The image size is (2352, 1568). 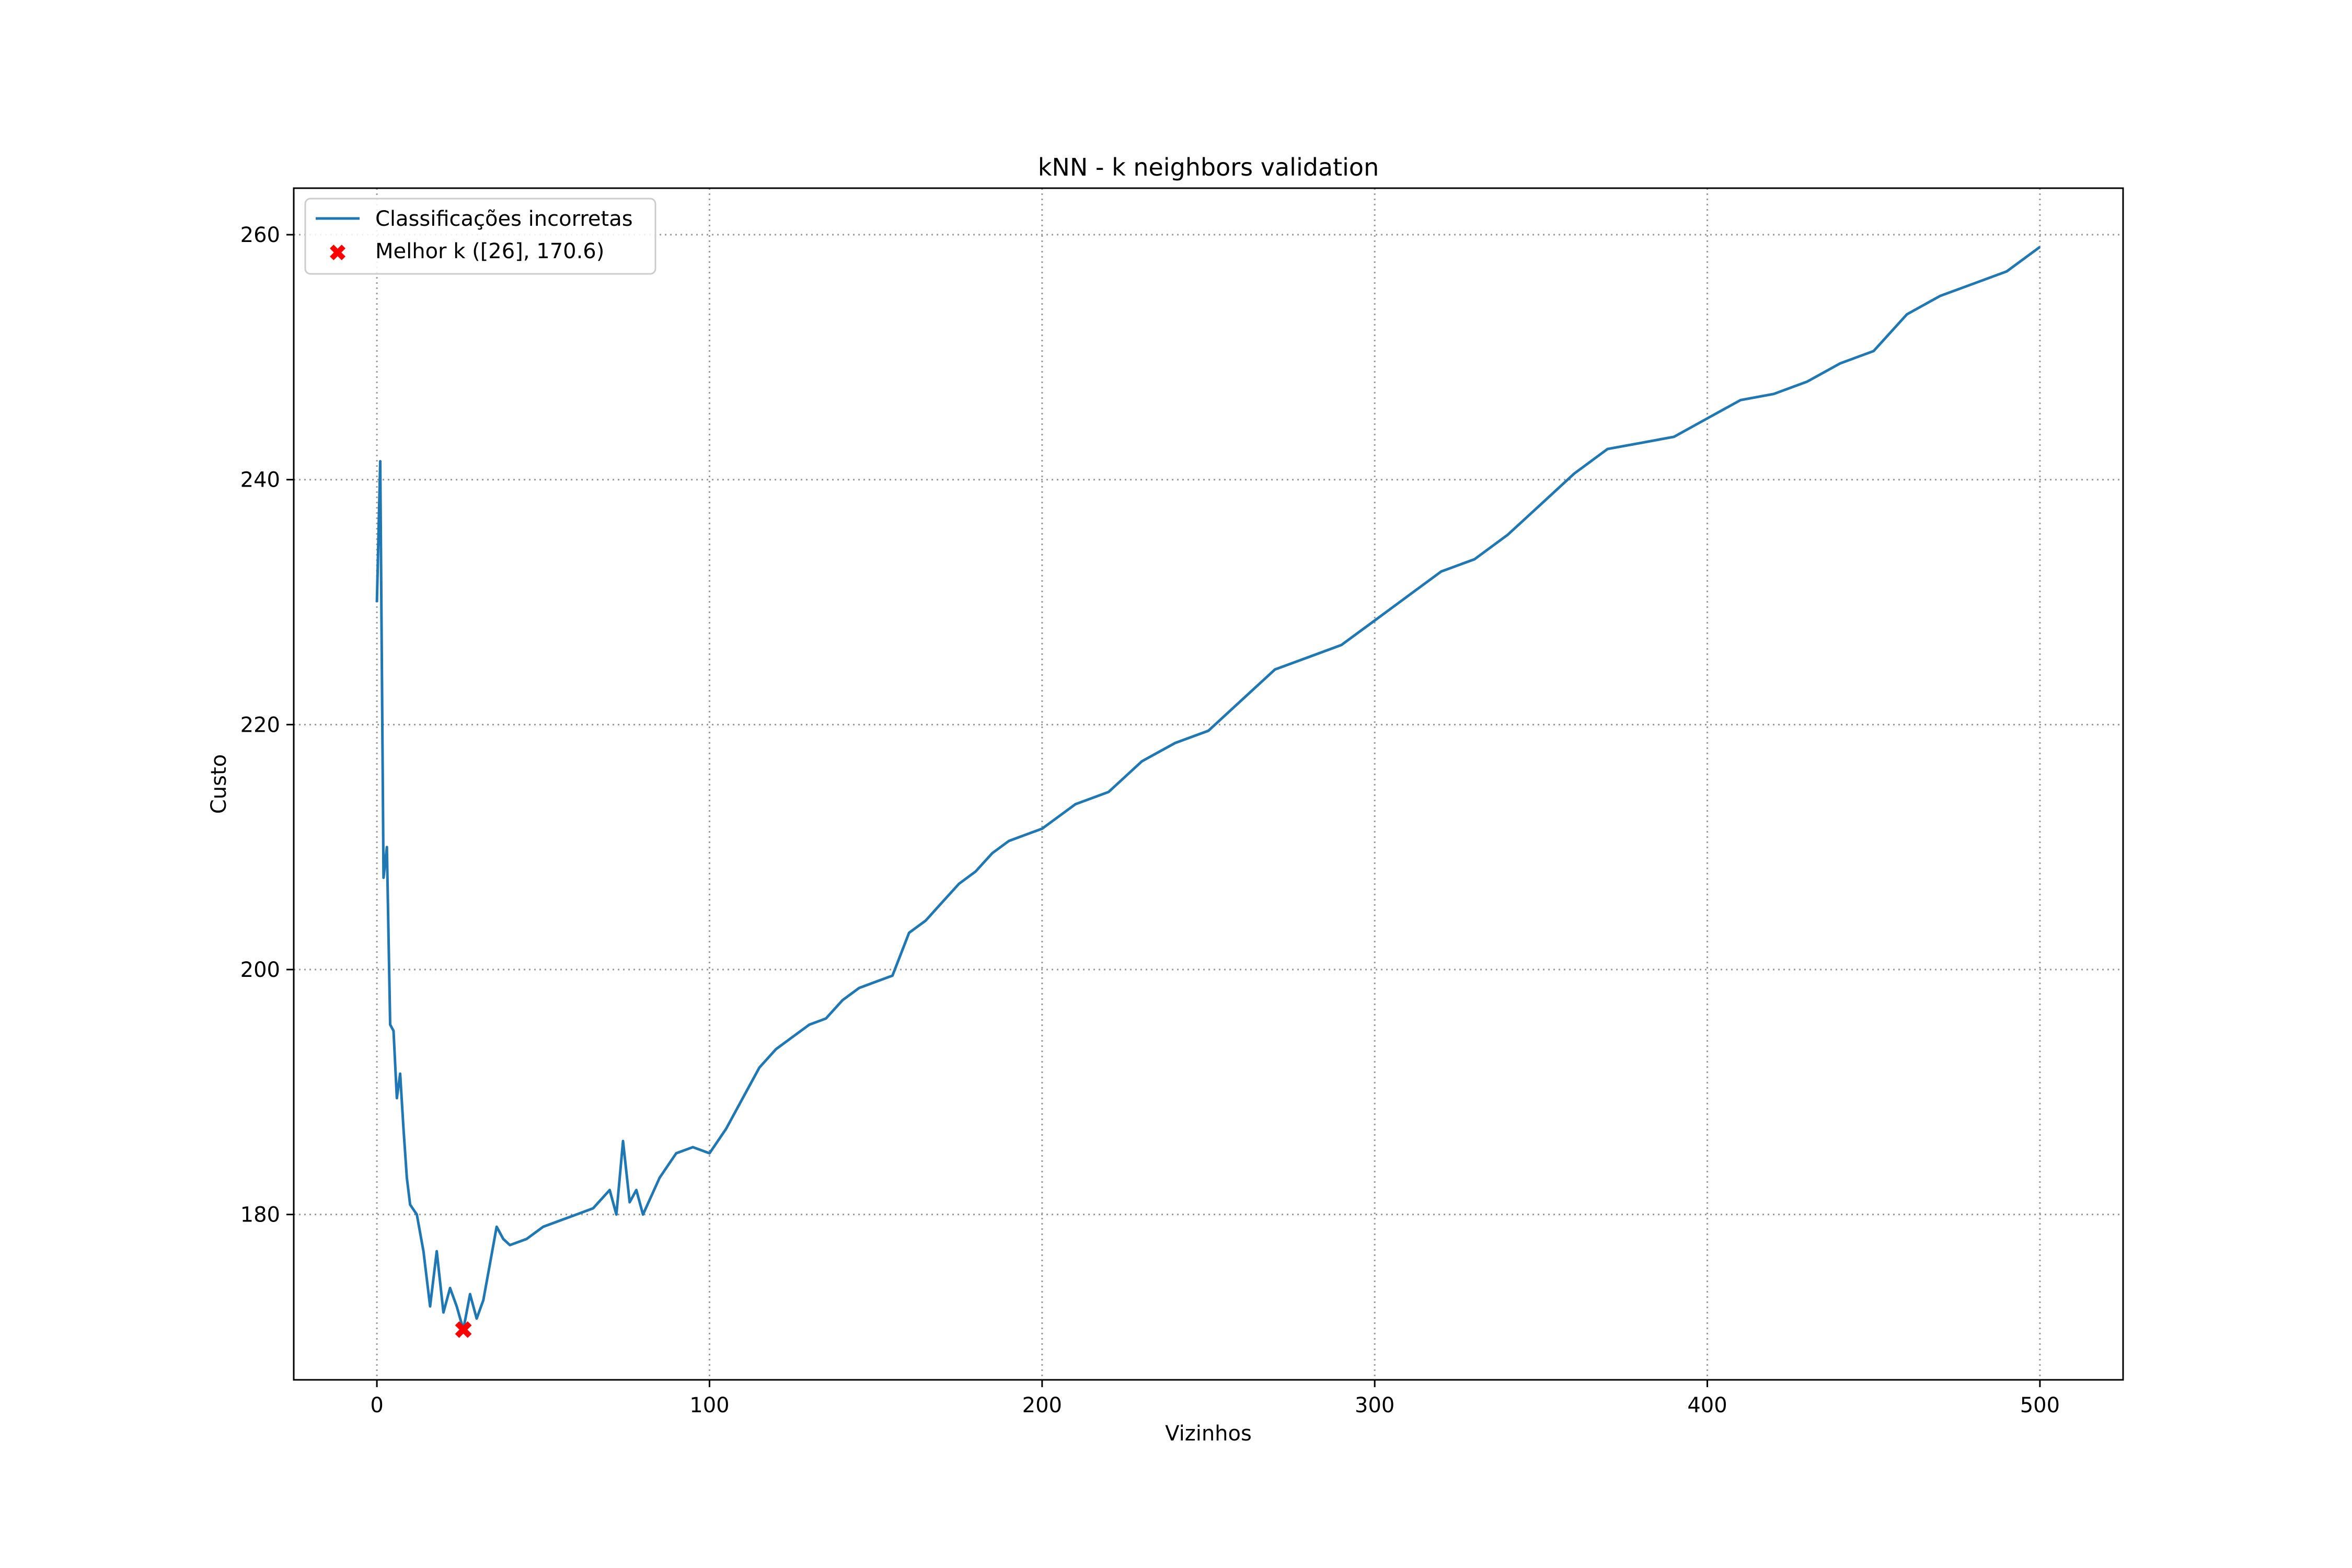 I want to click on x-tick-label: 200, so click(x=1042, y=1405).